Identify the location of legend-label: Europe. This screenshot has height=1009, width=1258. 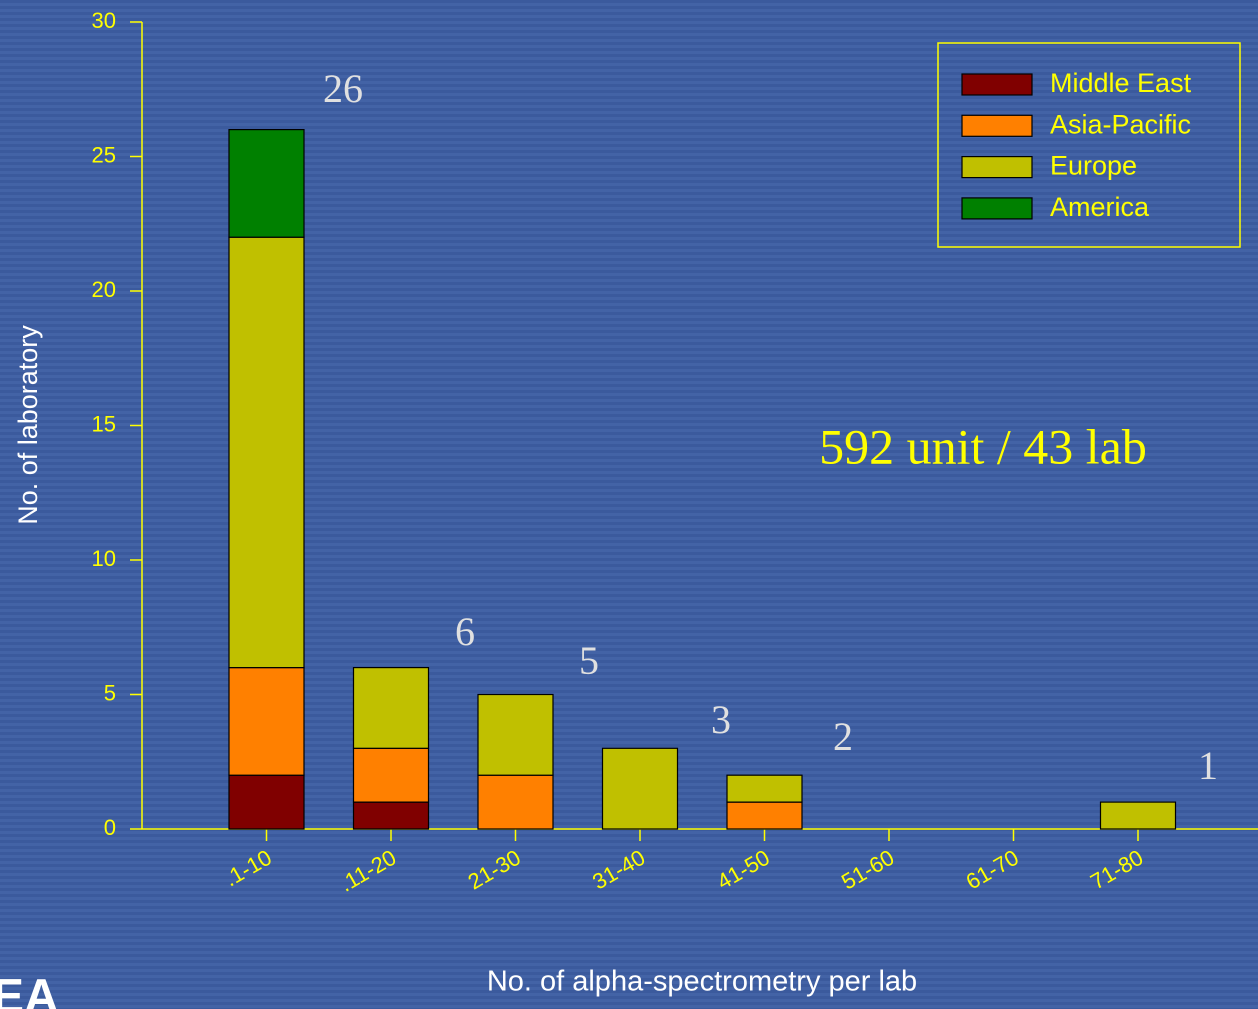
(1093, 166).